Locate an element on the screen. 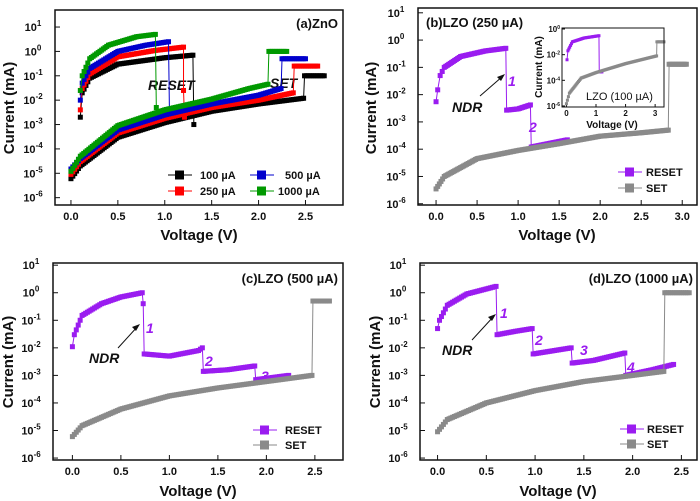 The width and height of the screenshot is (700, 501). y-tick-label: 10¹ is located at coordinates (31, 264).